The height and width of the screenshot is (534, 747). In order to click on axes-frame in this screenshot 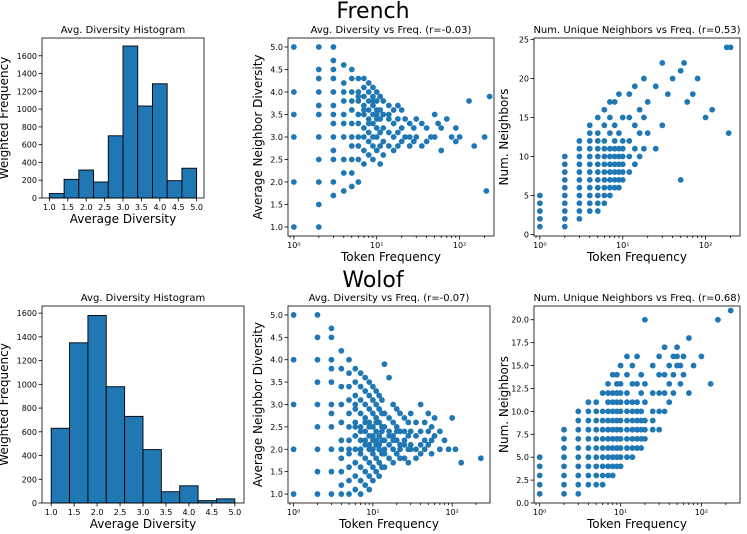, I will do `click(637, 404)`.